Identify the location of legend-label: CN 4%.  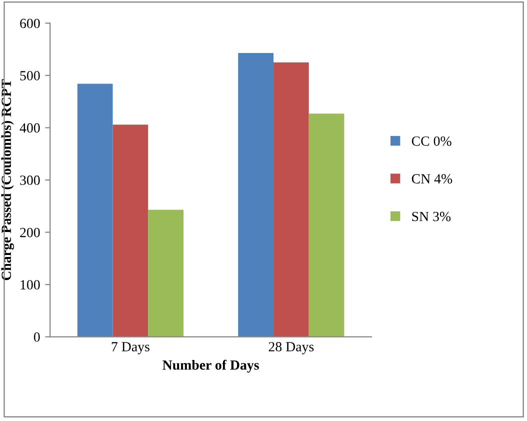
(432, 179).